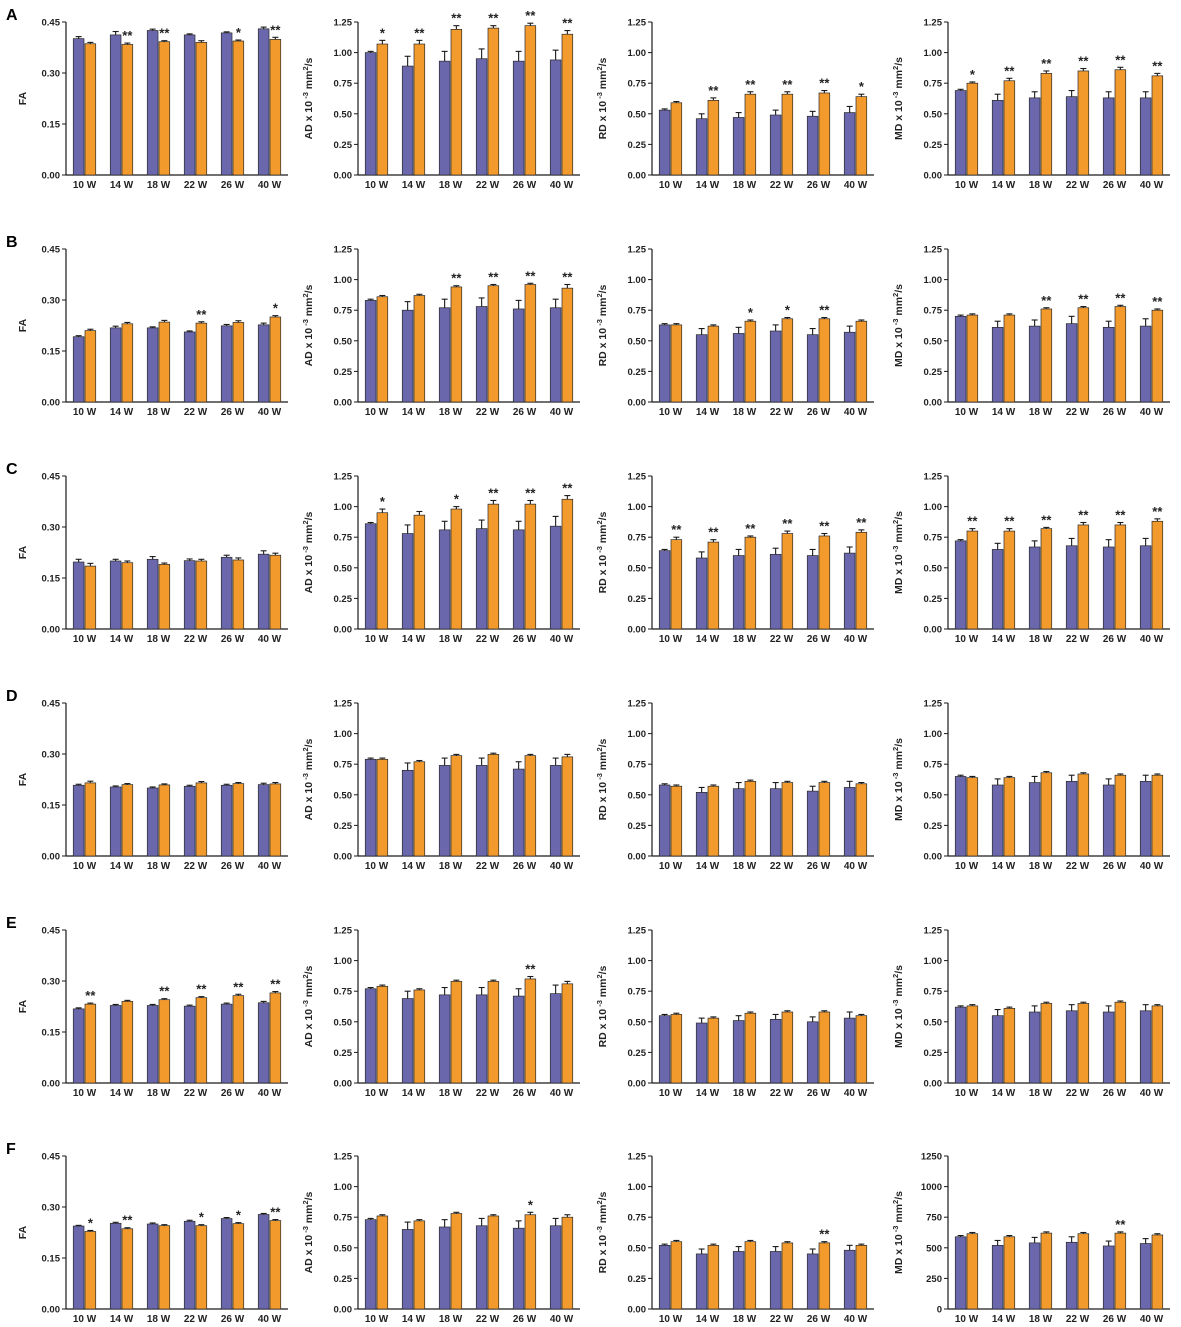 Image resolution: width=1181 pixels, height=1327 pixels. What do you see at coordinates (377, 185) in the screenshot?
I see `x-tick-label: 10 W` at bounding box center [377, 185].